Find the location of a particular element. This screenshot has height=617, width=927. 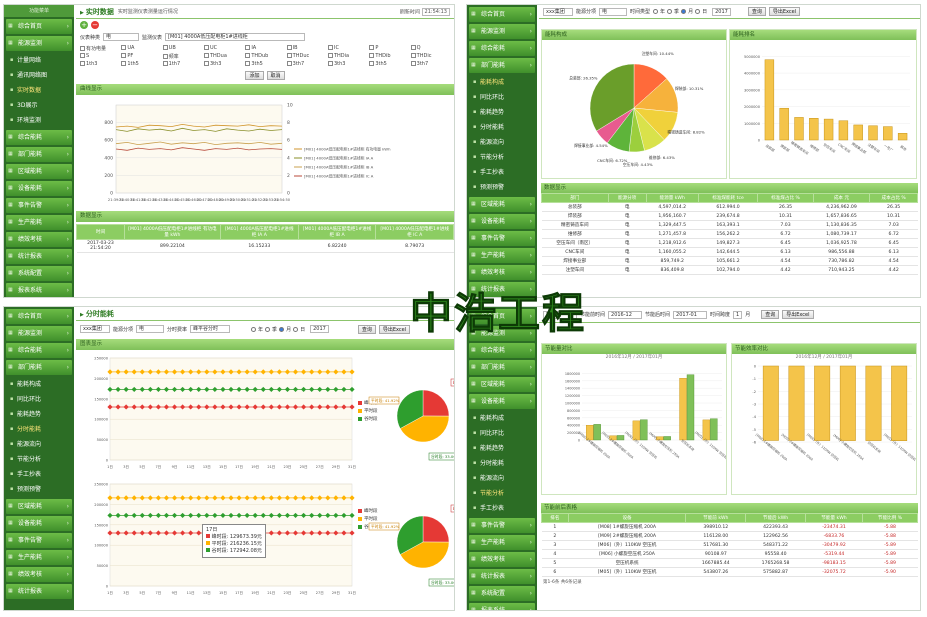

meter-type-select: 电 is located at coordinates (121, 37).